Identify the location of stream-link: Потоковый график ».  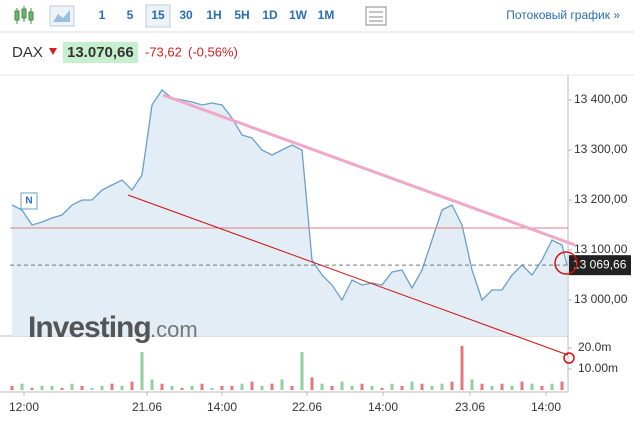
(563, 15).